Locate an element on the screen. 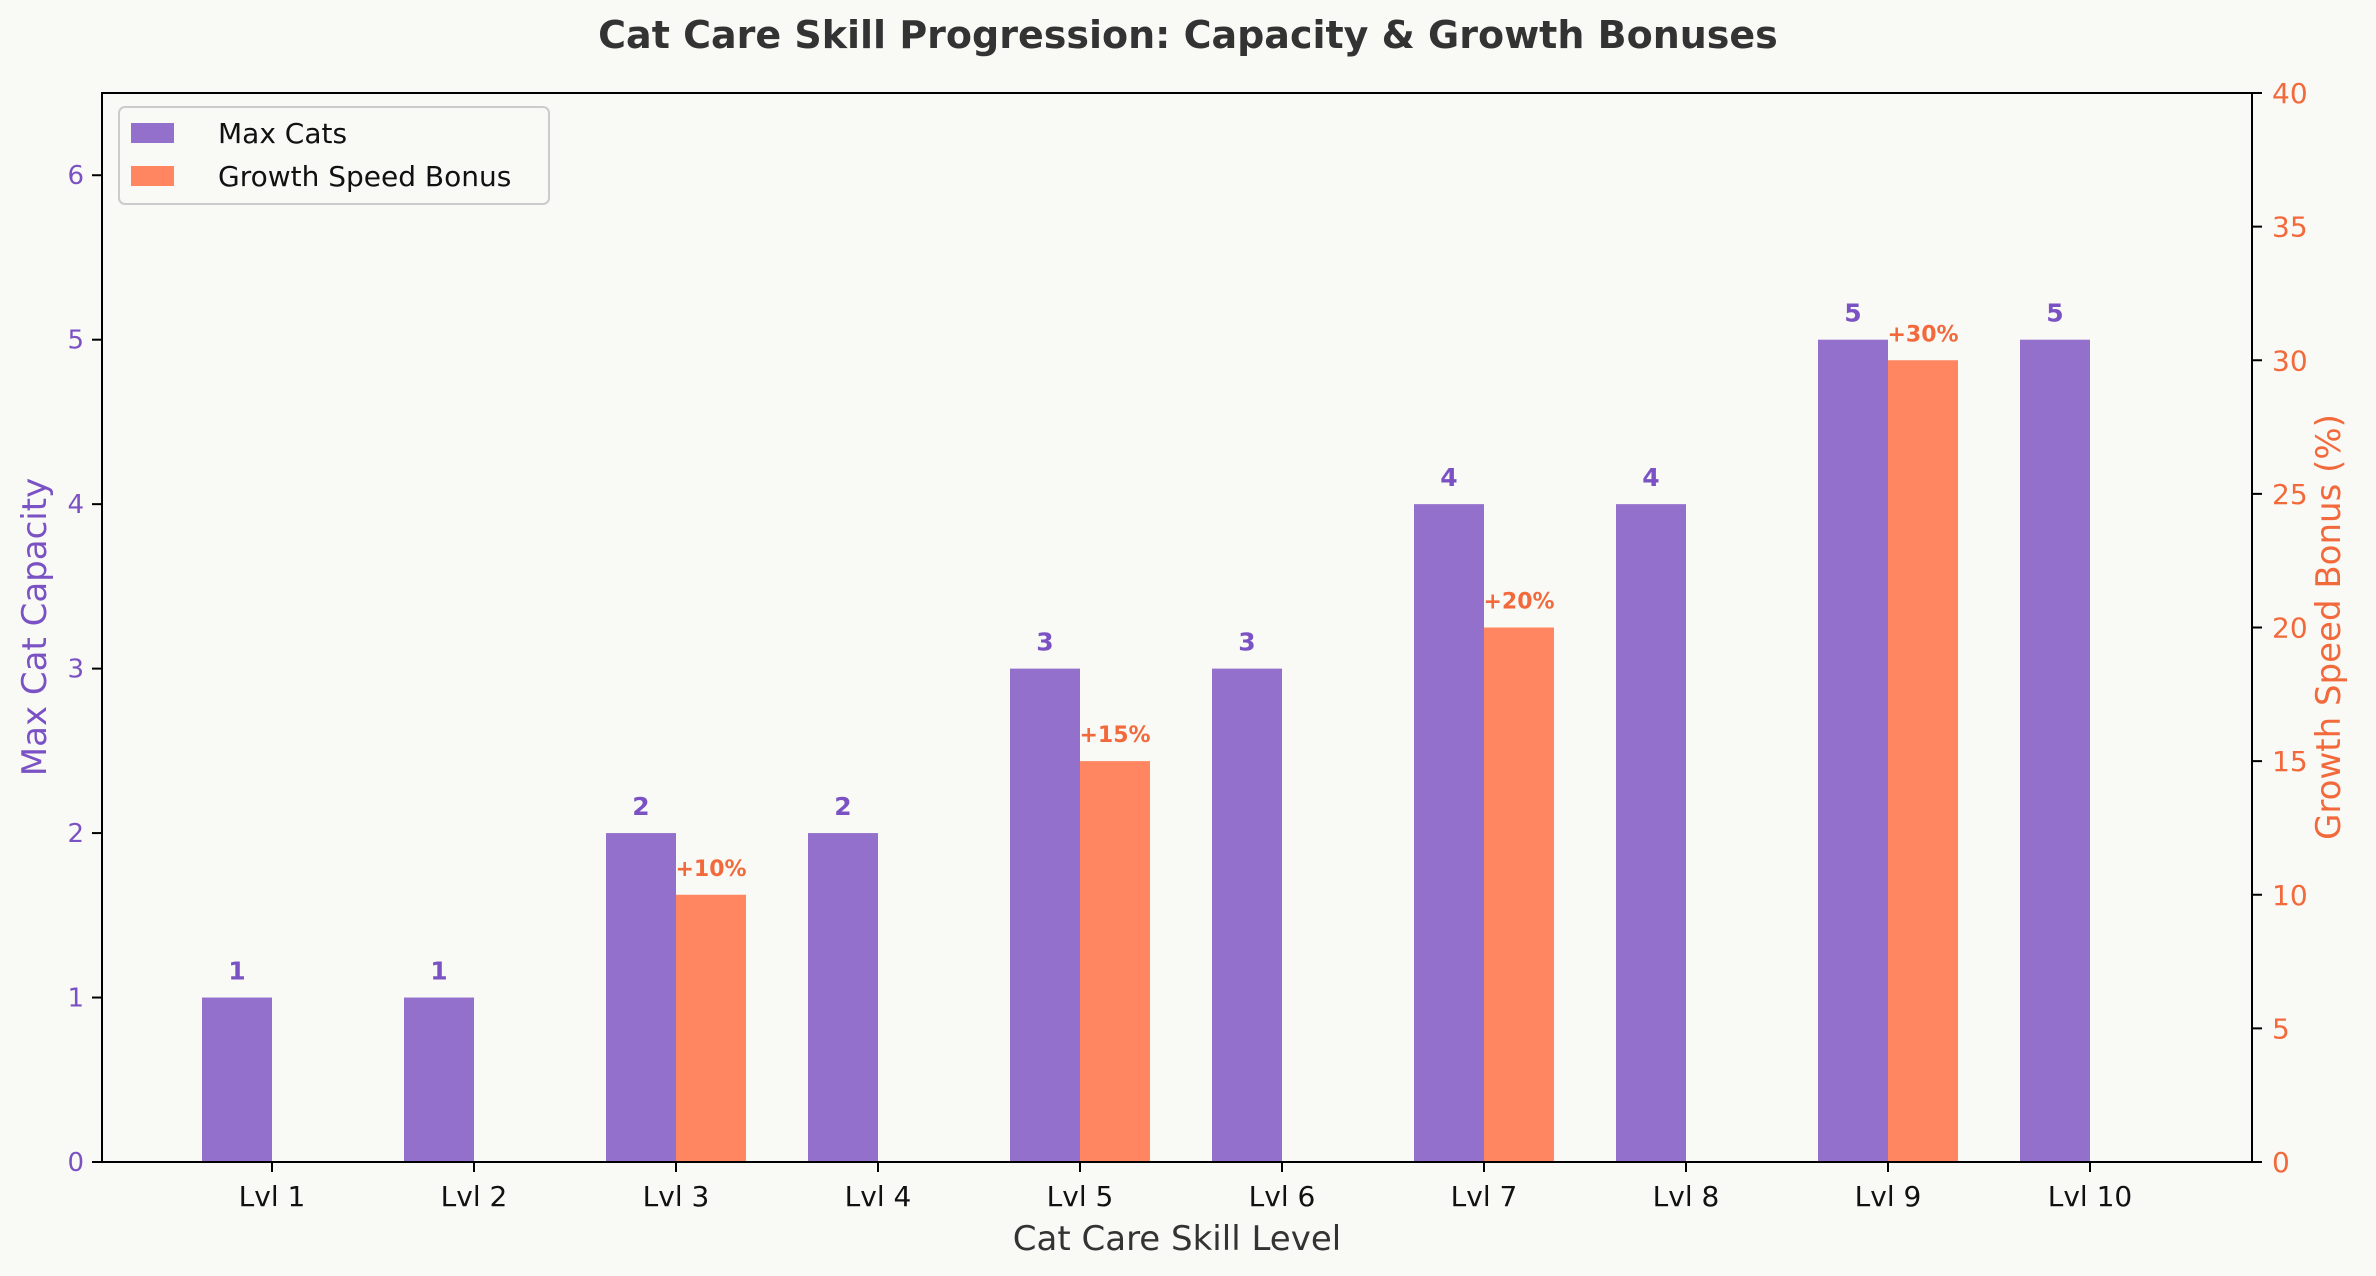 Image resolution: width=2376 pixels, height=1276 pixels. x-tick-label: Lvl 2 is located at coordinates (474, 1196).